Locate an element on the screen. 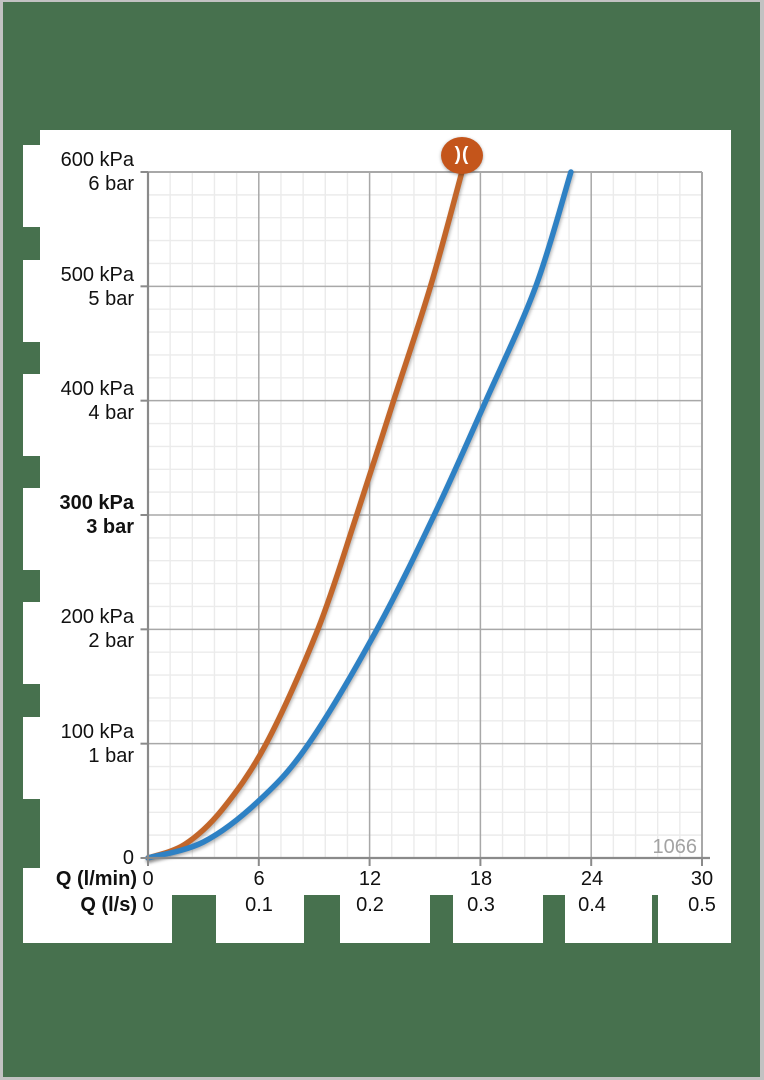  y-label-100: 100 kPa 1 bar is located at coordinates (78, 744).